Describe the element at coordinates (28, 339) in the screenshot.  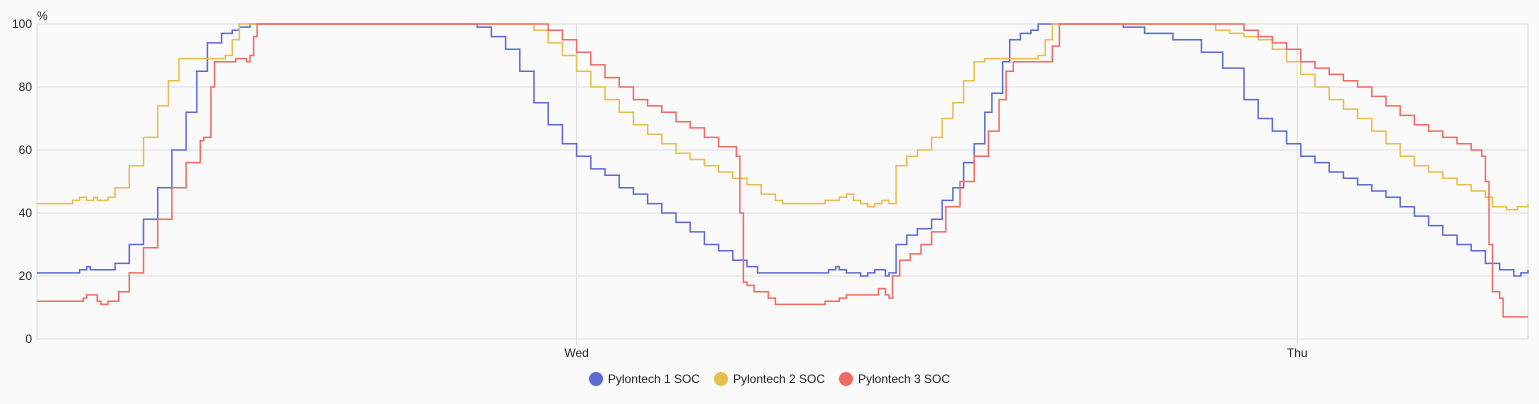
I see `y-tick-label: 0` at that location.